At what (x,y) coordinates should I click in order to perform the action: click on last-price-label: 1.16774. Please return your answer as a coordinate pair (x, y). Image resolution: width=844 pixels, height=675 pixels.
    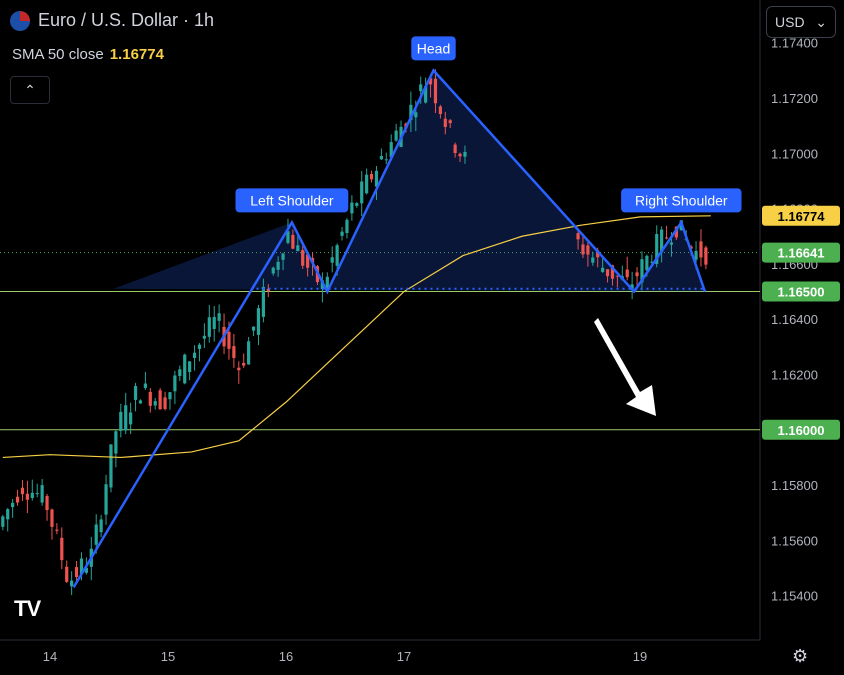
    Looking at the image, I should click on (802, 216).